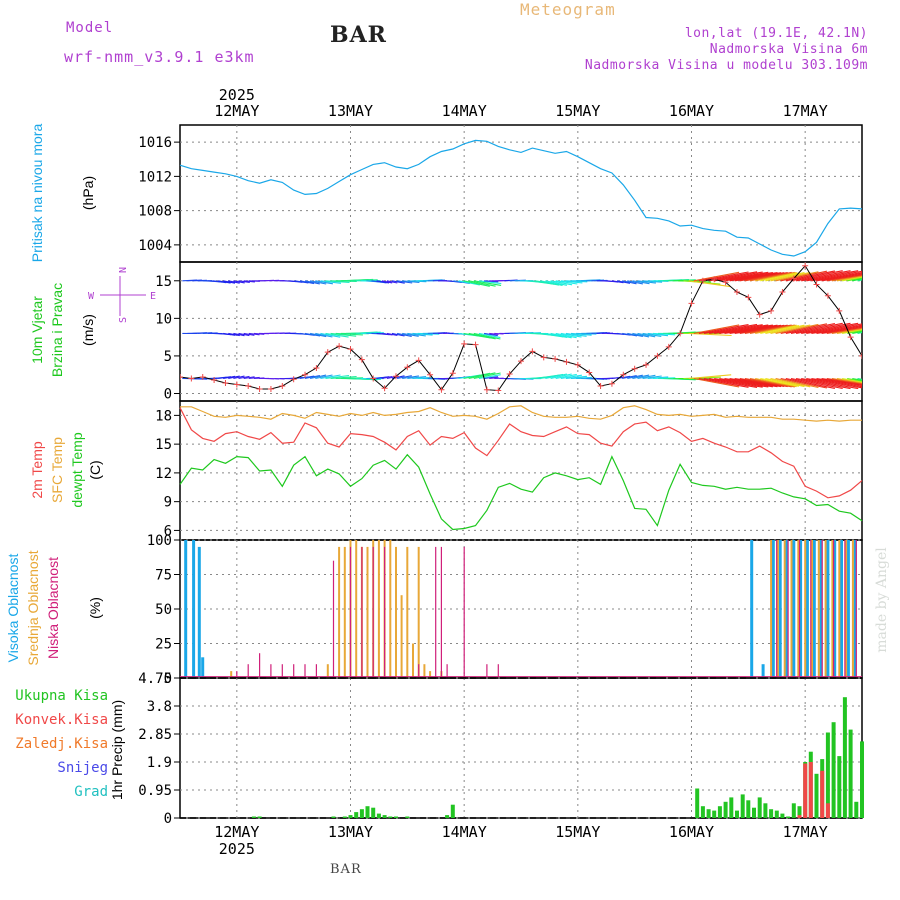 This screenshot has width=900, height=900. Describe the element at coordinates (37, 330) in the screenshot. I see `wind-title-1: 10m Vjetar` at that location.